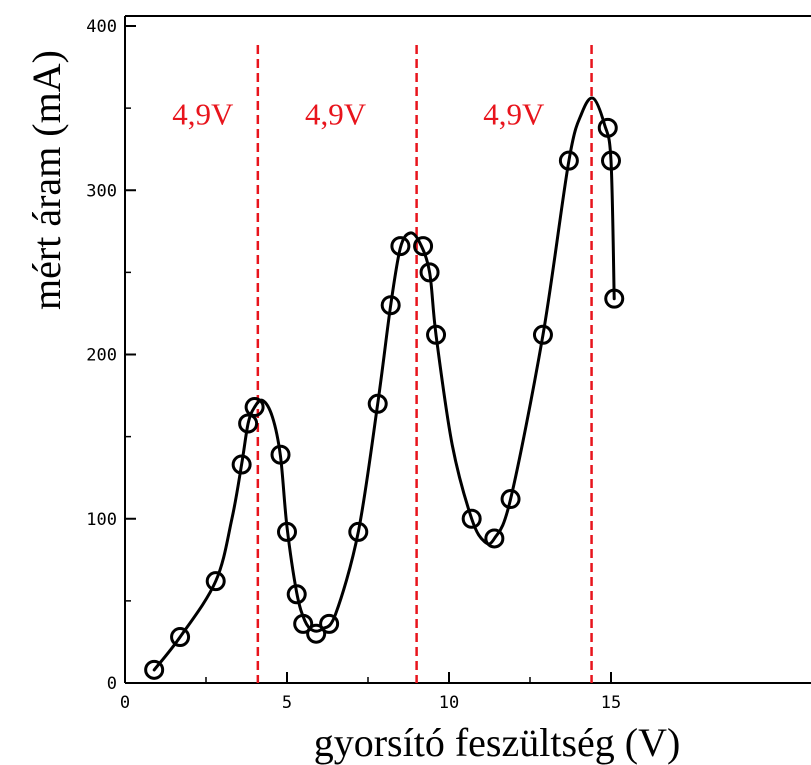 Image resolution: width=811 pixels, height=765 pixels. Describe the element at coordinates (287, 703) in the screenshot. I see `x-tick-label: 5` at that location.